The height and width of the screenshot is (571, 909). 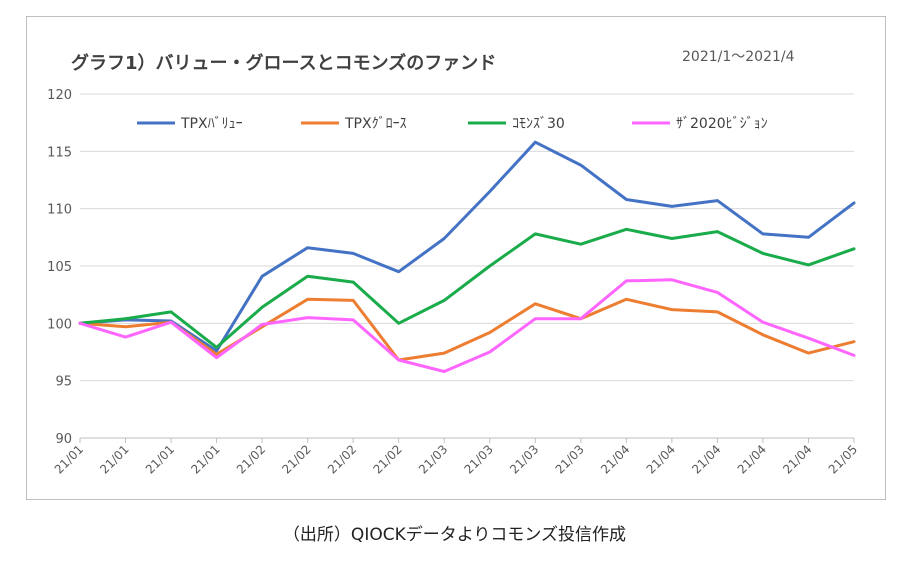 I want to click on source-note: （出所）QIOCKデータよりコモンズ投信作成, so click(x=454, y=535).